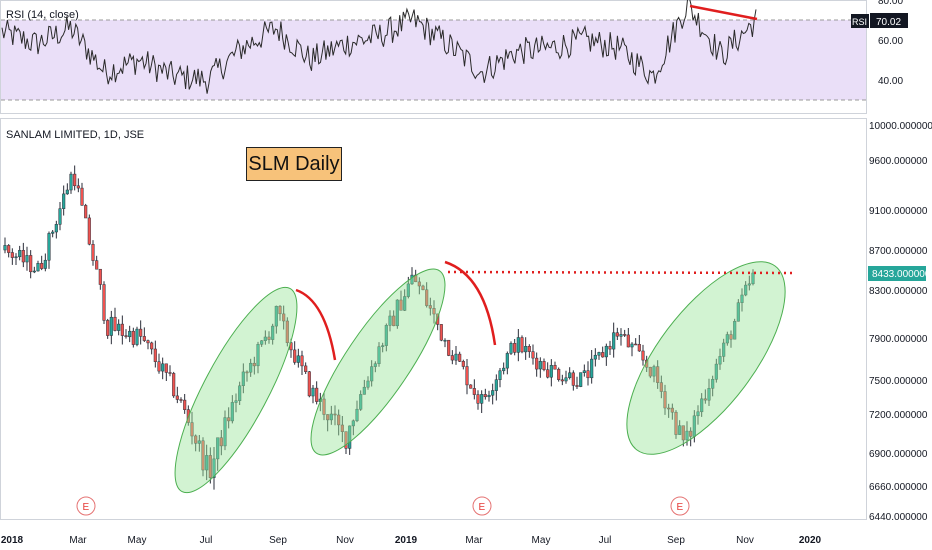  Describe the element at coordinates (890, 43) in the screenshot. I see `rsi-tick-labels: 80.00 60.00 40.00` at that location.